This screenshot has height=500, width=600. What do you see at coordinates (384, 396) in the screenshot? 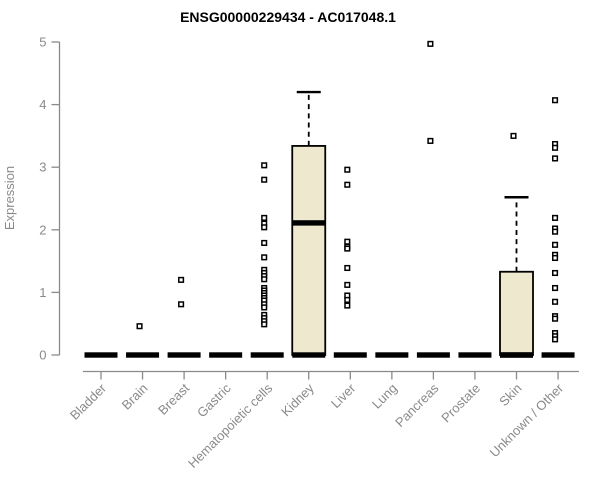
I see `x-tick-label: Lung` at bounding box center [384, 396].